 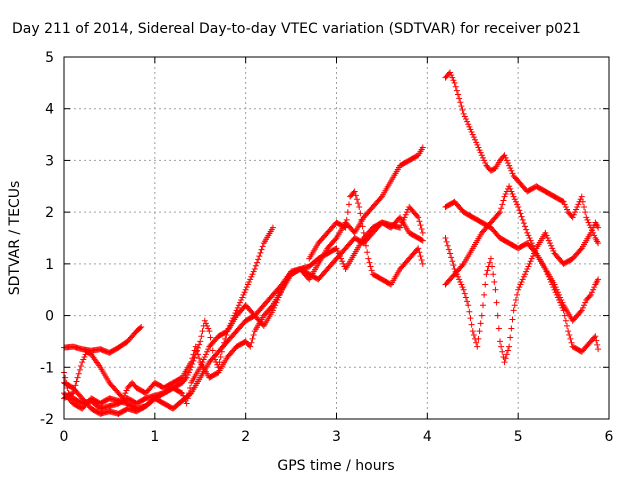 What do you see at coordinates (47, 368) in the screenshot?
I see `y-tick-label: -1` at bounding box center [47, 368].